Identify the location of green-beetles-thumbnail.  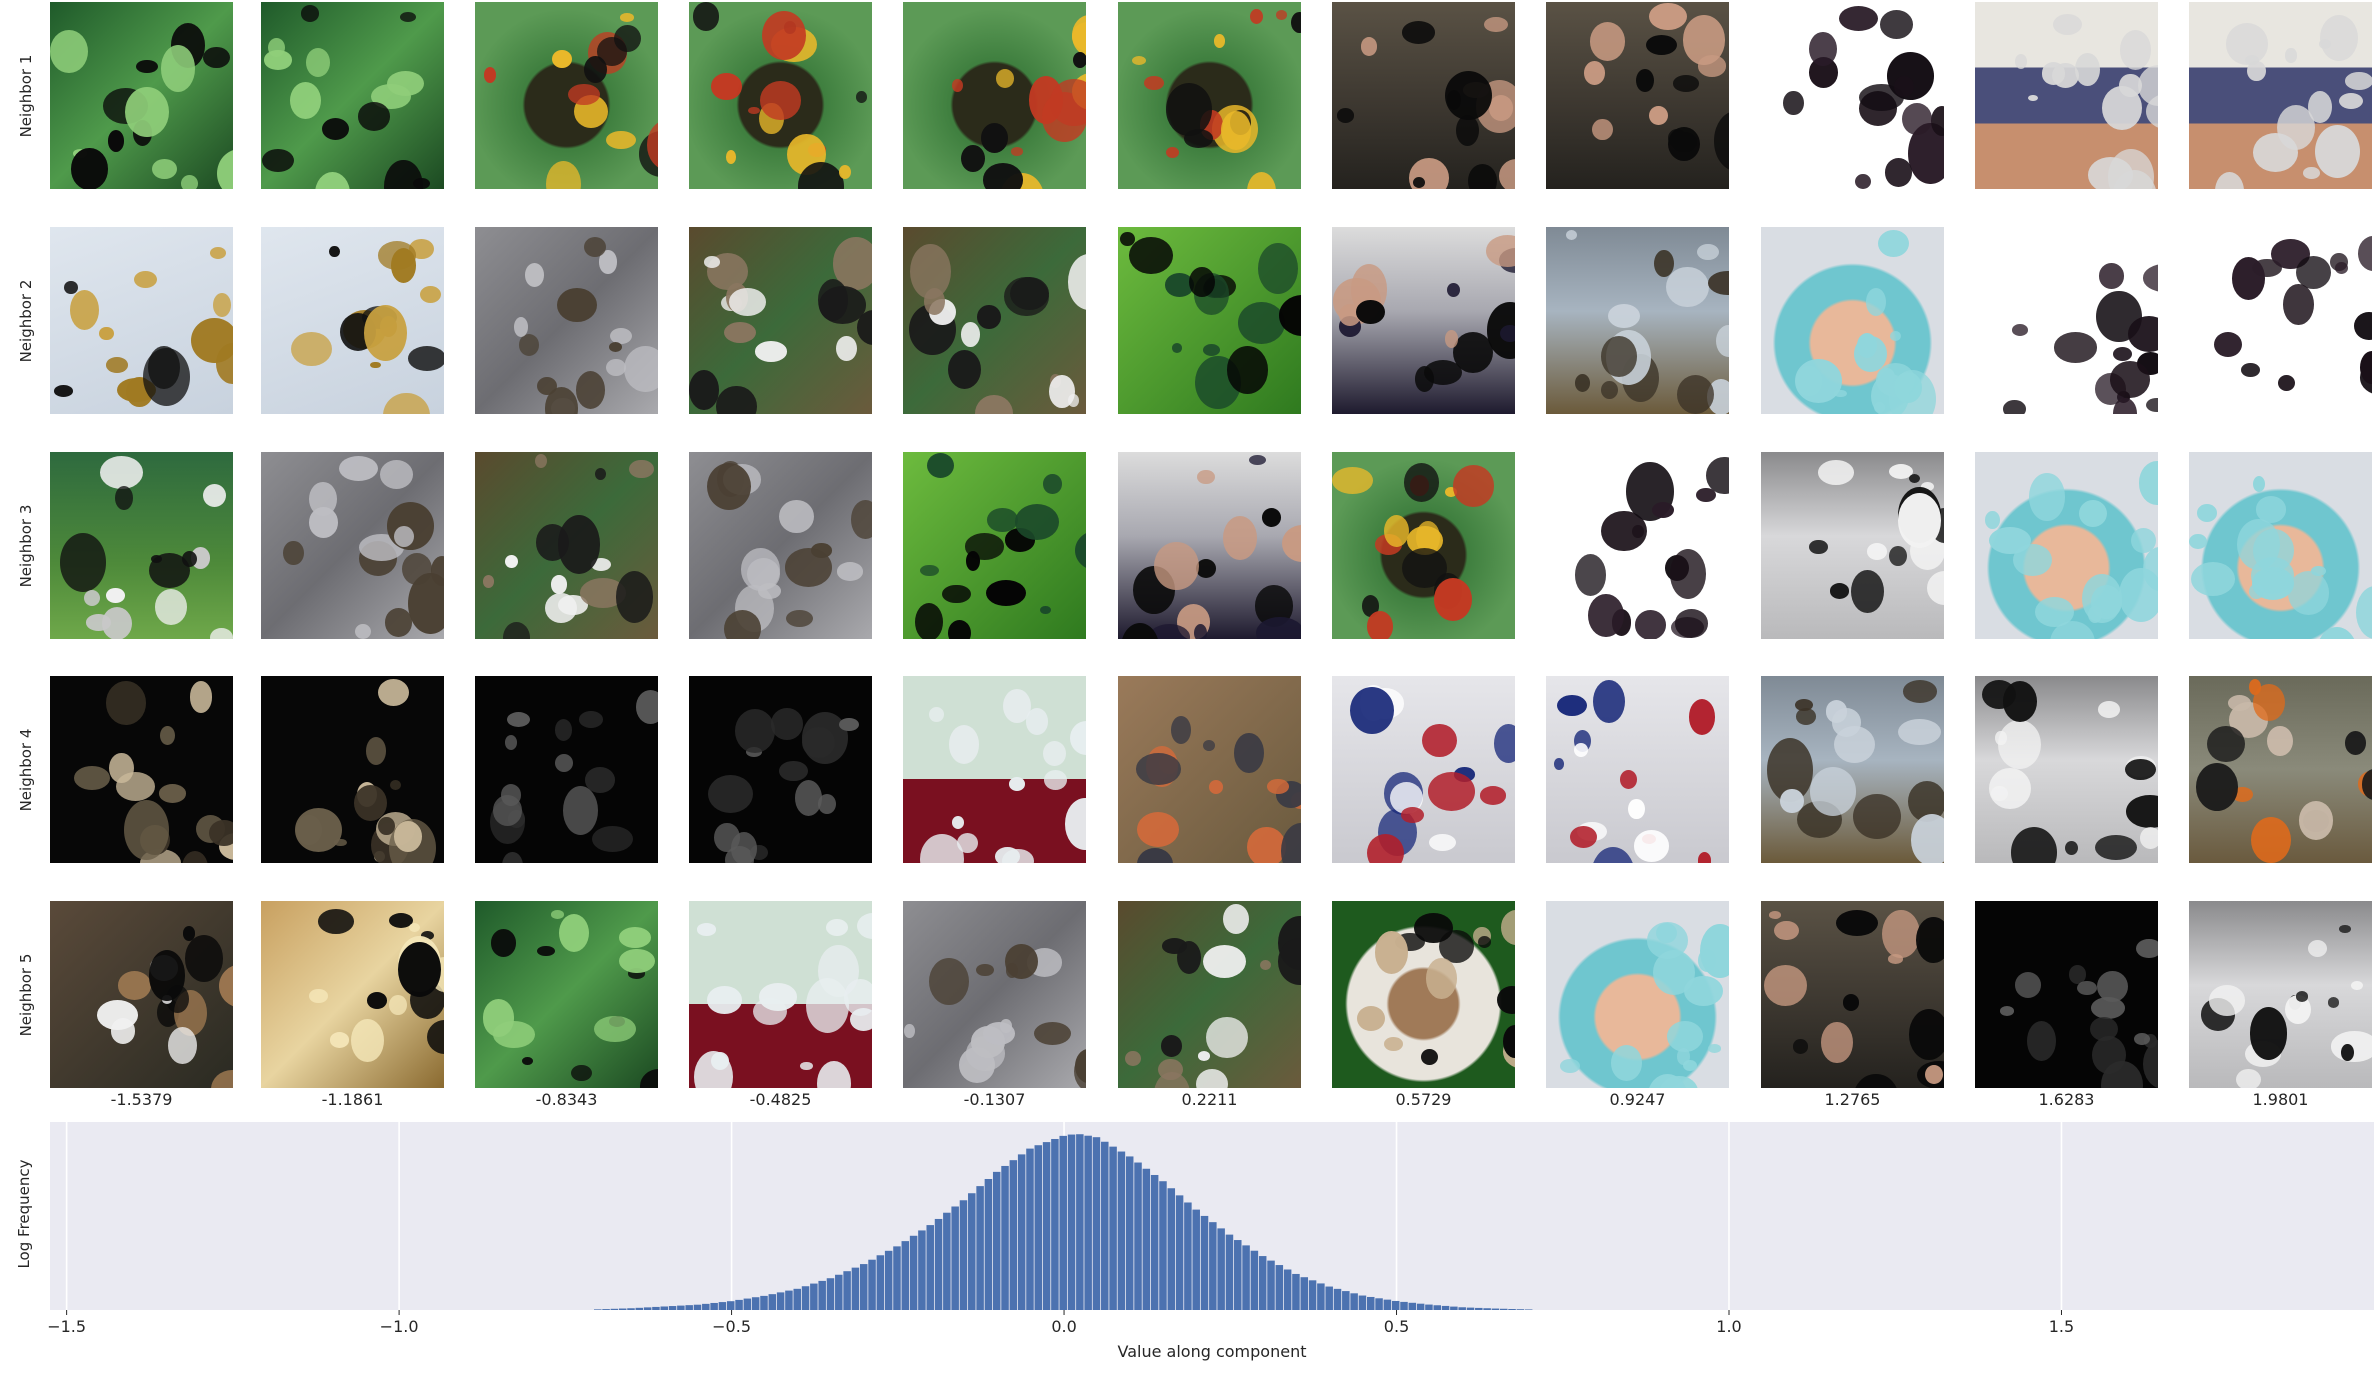
(1209, 320).